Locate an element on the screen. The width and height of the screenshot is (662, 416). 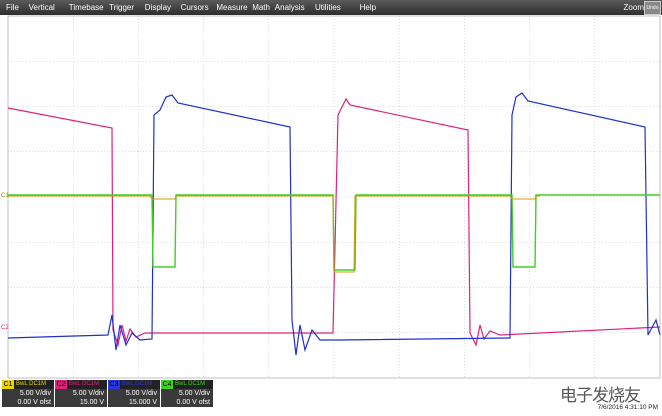
channel-box: C1 BwL DC1M 5.00 V/div 0.00 V ofst is located at coordinates (28, 394).